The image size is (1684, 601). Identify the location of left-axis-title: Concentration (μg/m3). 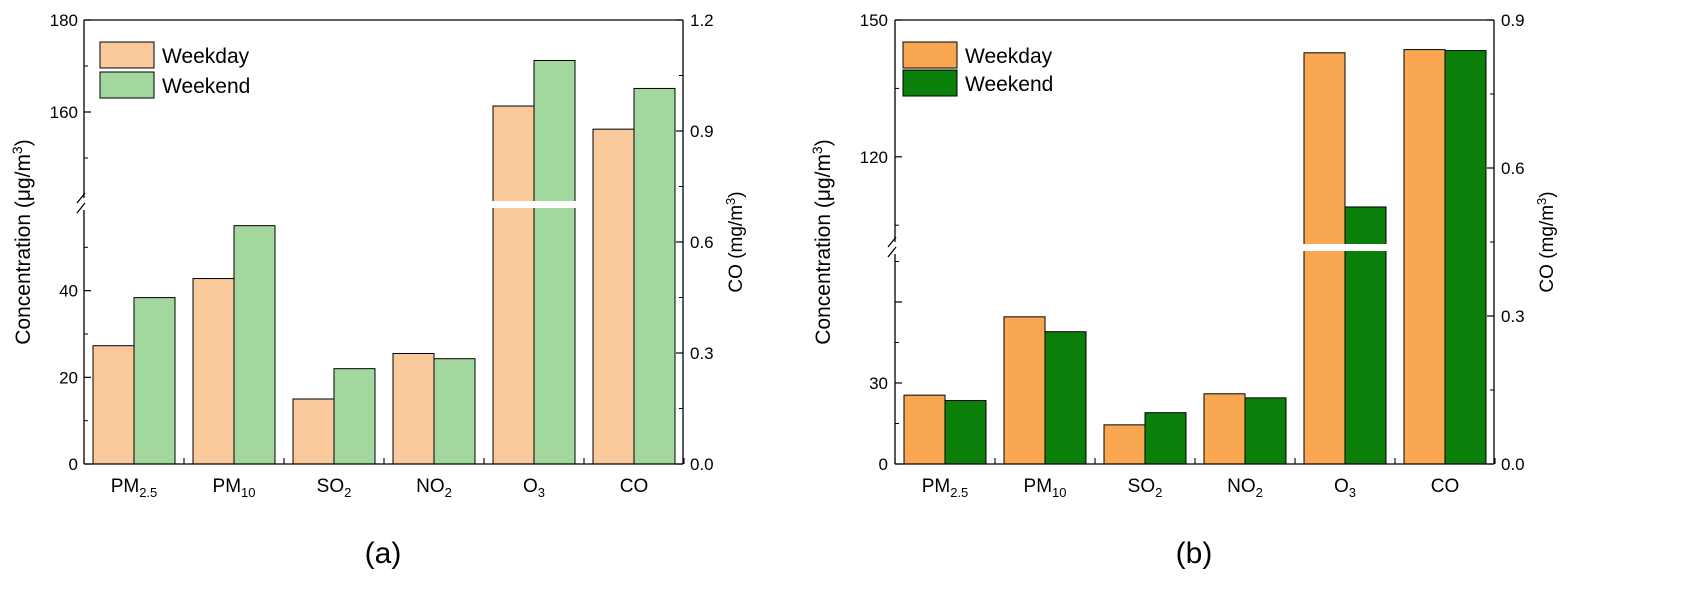
(822, 241).